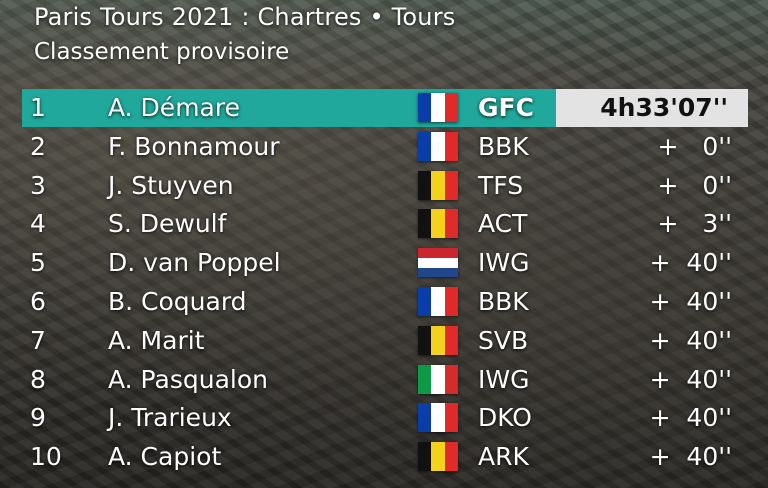 Image resolution: width=768 pixels, height=488 pixels. Describe the element at coordinates (38, 146) in the screenshot. I see `rider-position: 2` at that location.